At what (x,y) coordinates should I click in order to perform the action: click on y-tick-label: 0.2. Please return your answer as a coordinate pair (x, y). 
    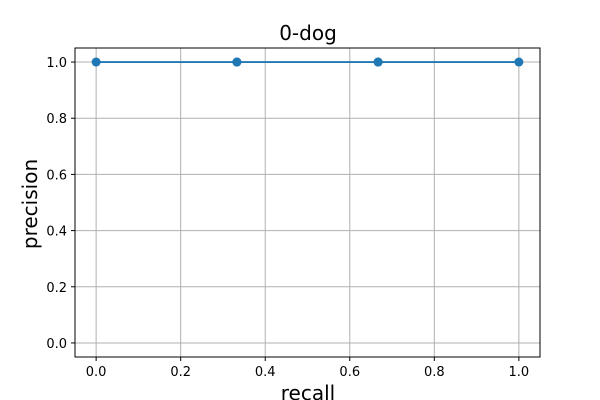
    Looking at the image, I should click on (56, 288).